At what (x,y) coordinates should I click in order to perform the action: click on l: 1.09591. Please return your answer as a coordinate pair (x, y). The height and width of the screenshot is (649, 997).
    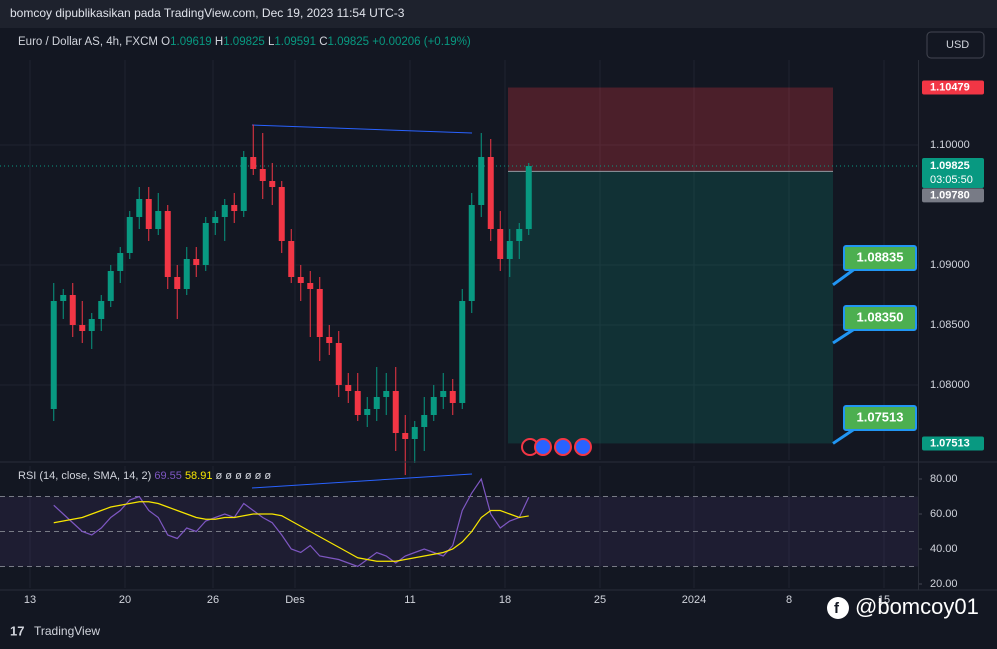
    Looking at the image, I should click on (295, 42).